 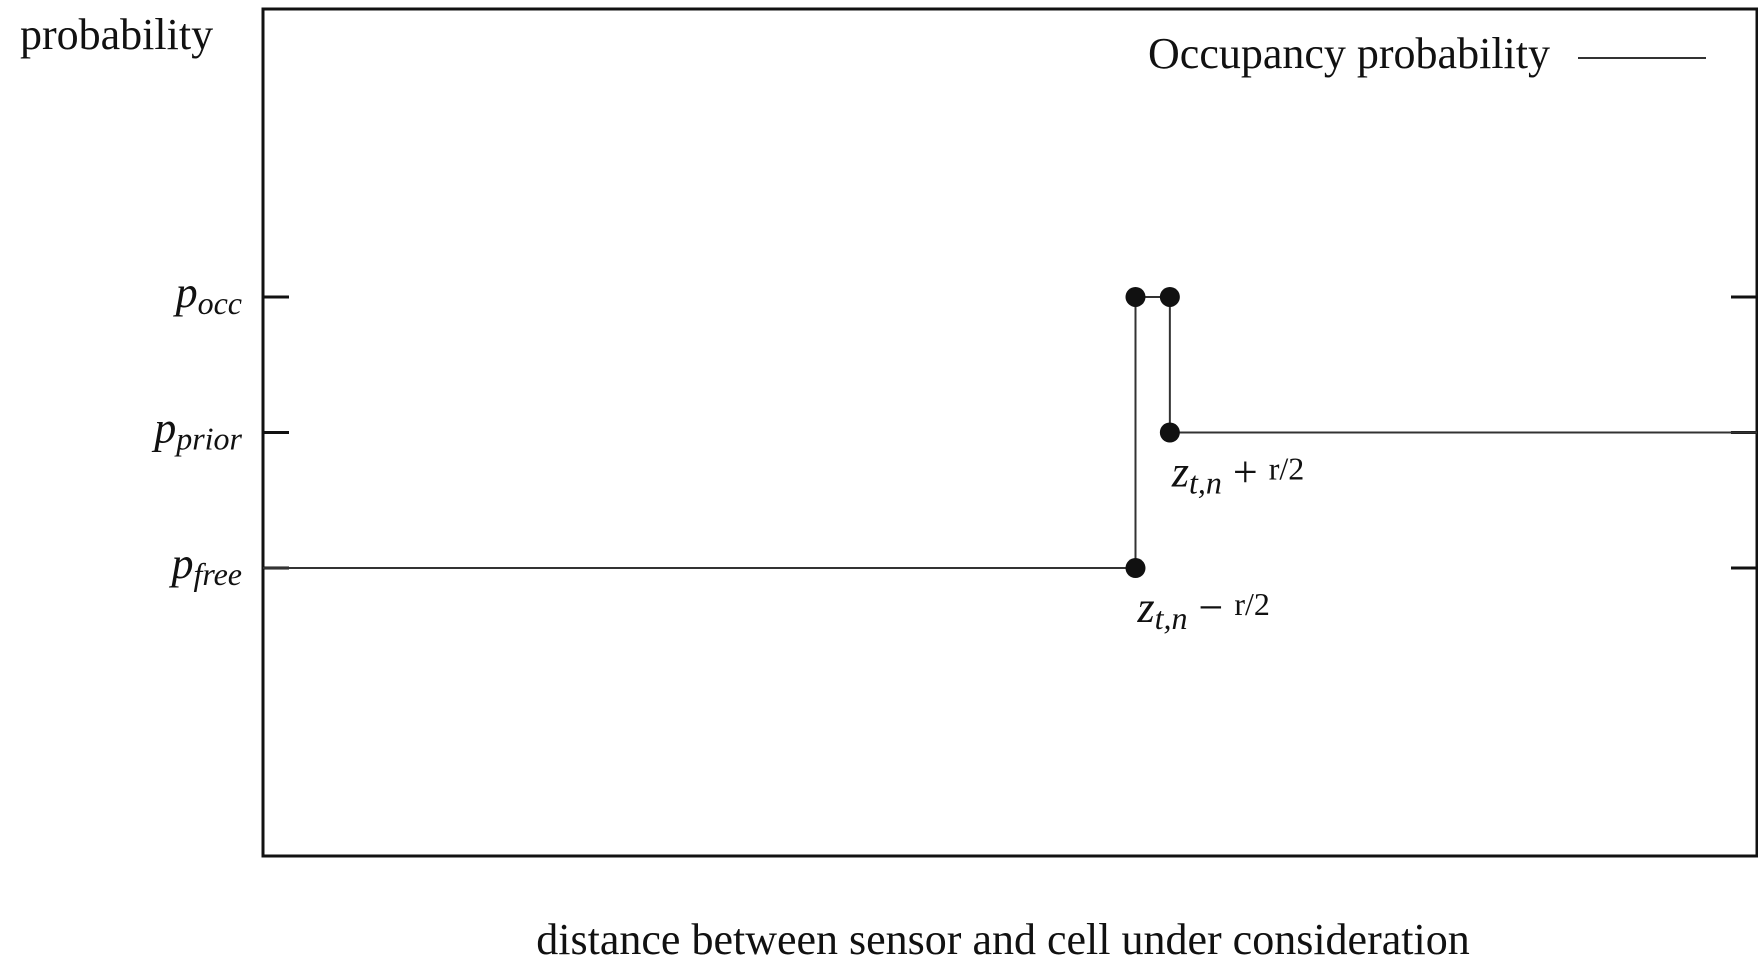 What do you see at coordinates (196, 430) in the screenshot?
I see `y-tick-label: pprior` at bounding box center [196, 430].